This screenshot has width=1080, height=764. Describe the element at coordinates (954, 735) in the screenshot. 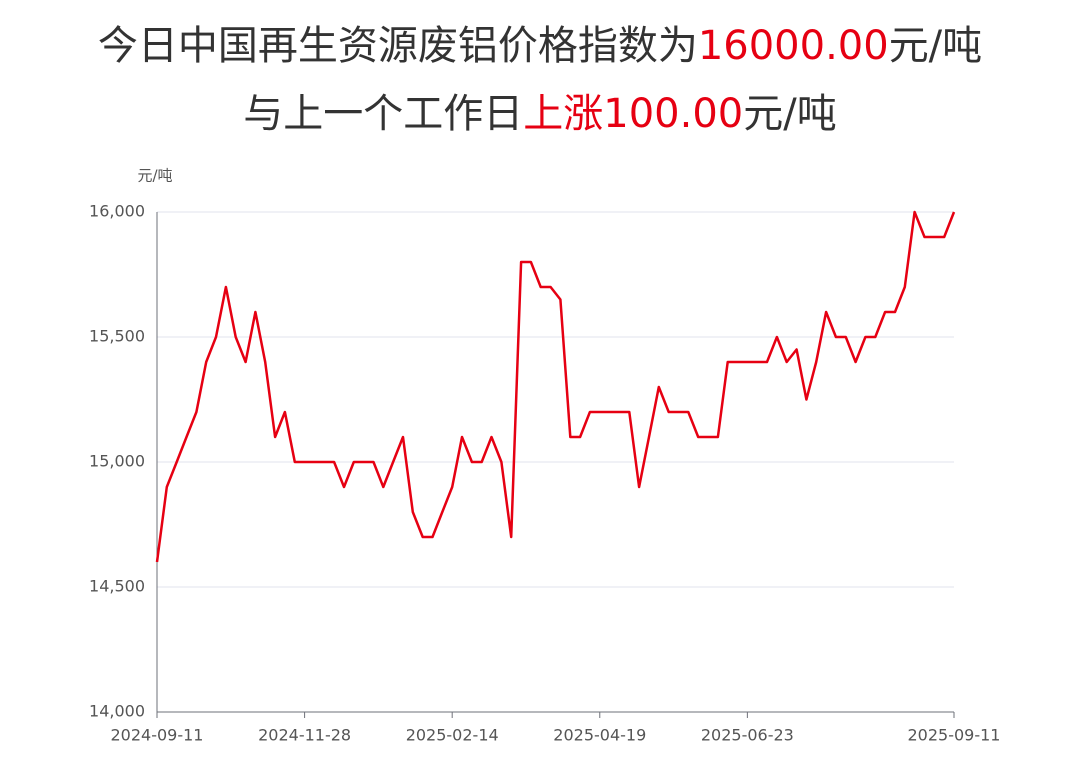

I see `x-tick-label: 2025-09-11` at that location.